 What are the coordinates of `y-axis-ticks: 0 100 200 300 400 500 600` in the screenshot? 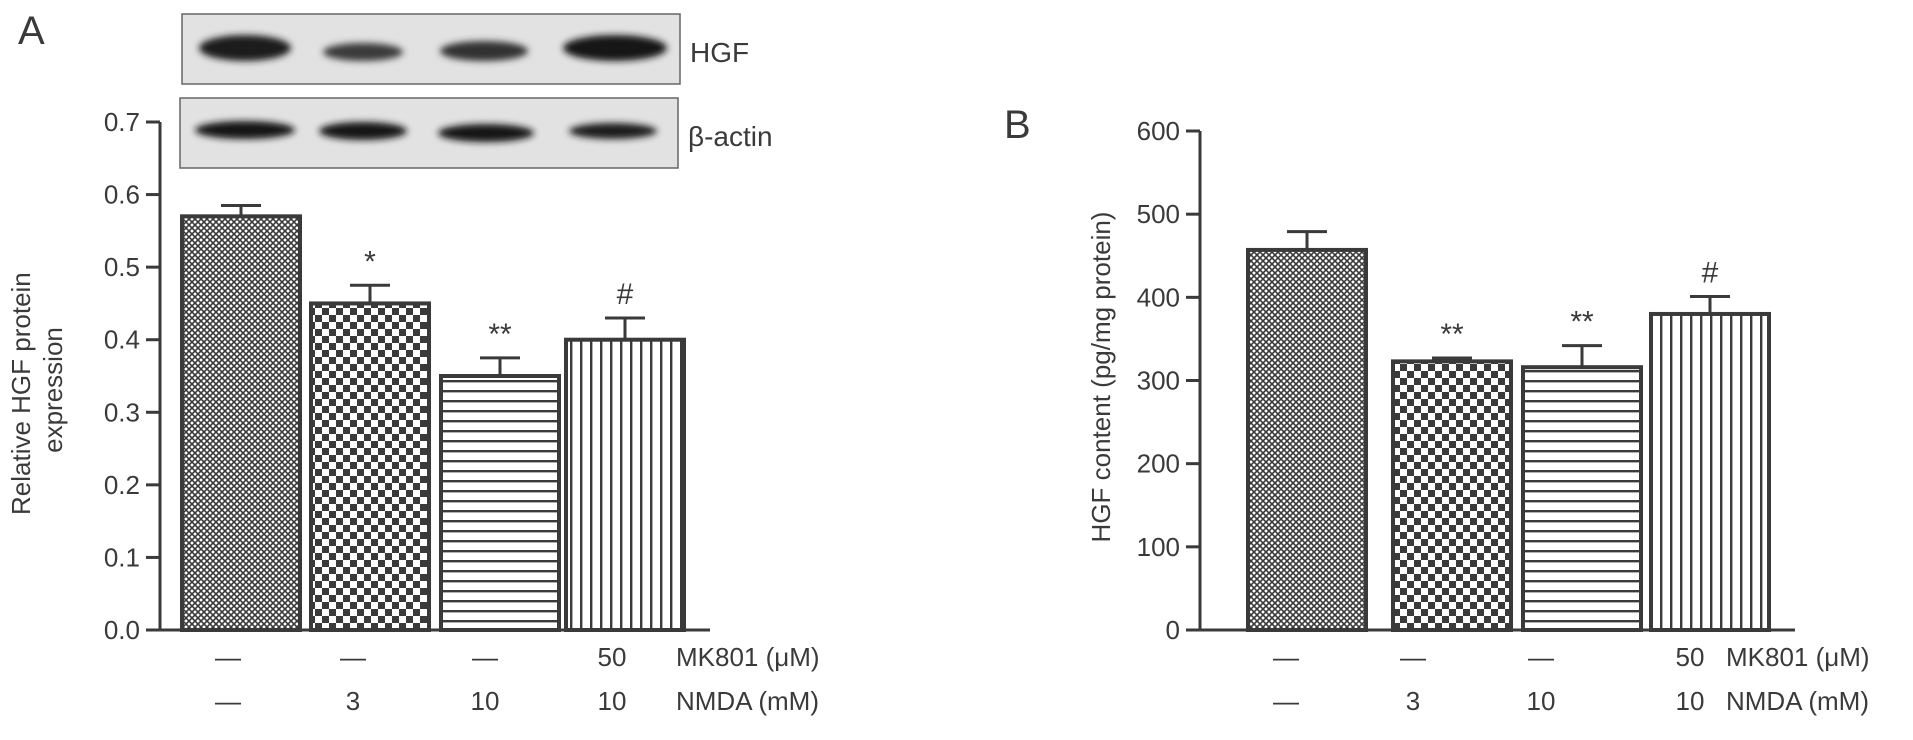 It's located at (1168, 380).